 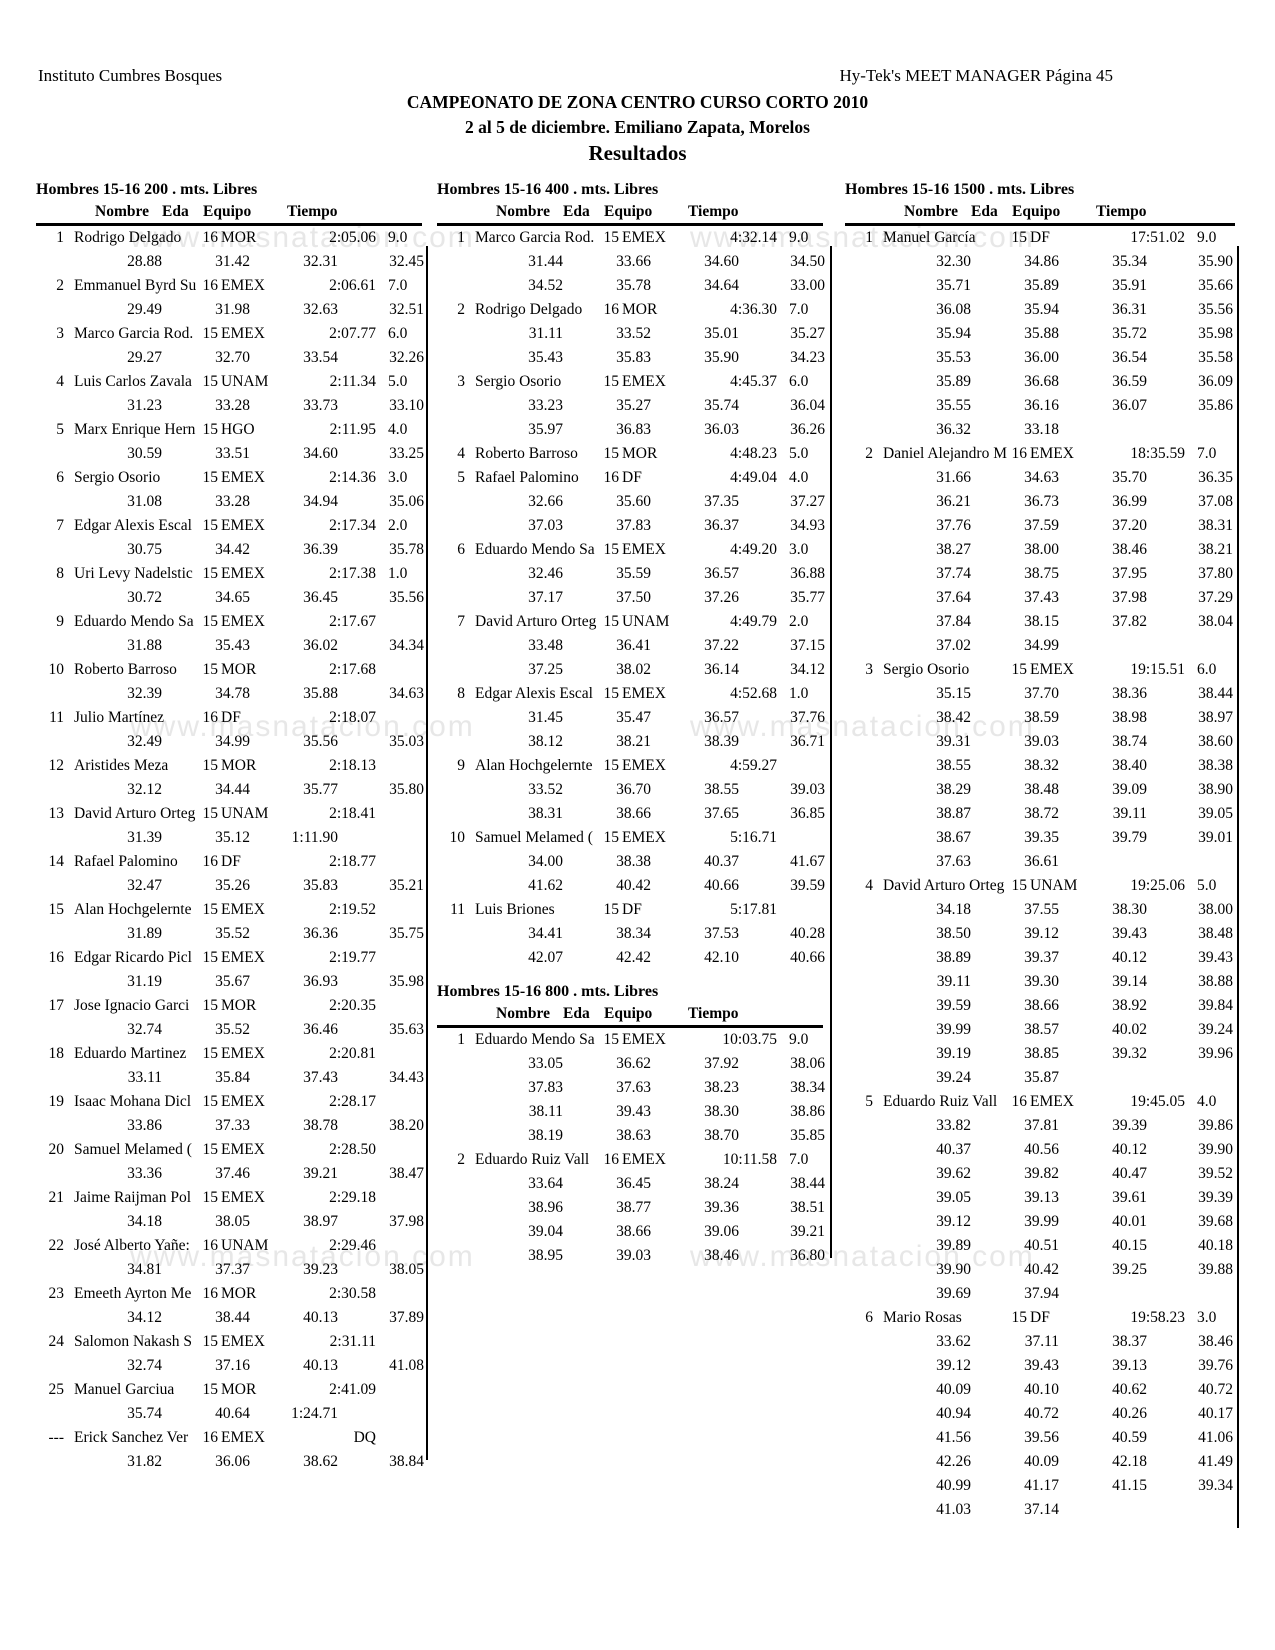 What do you see at coordinates (144, 1221) in the screenshot?
I see `split-time: 34.18` at bounding box center [144, 1221].